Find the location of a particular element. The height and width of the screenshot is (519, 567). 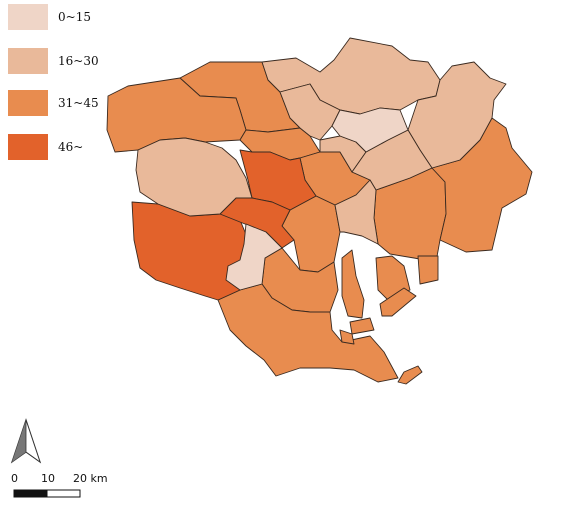

legend-label-31-45: 31~45 is located at coordinates (78, 103).